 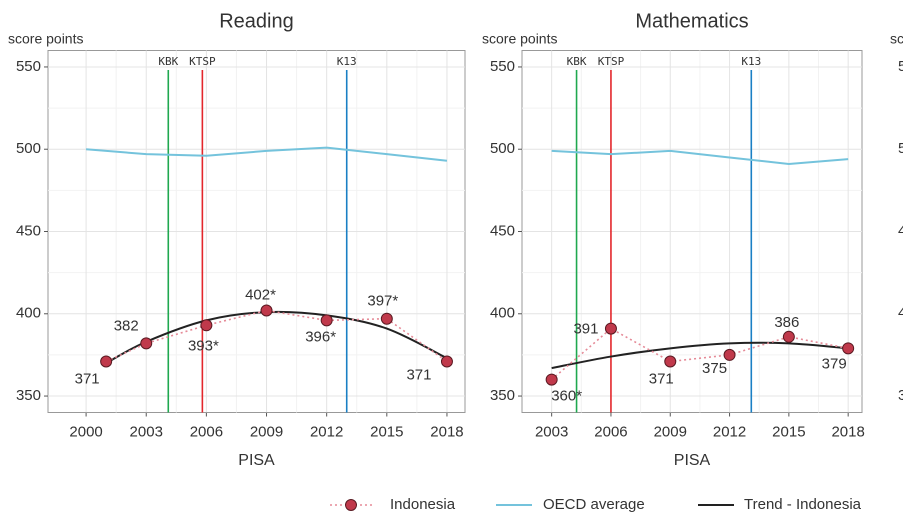 I want to click on legend-label: OECD average, so click(x=594, y=504).